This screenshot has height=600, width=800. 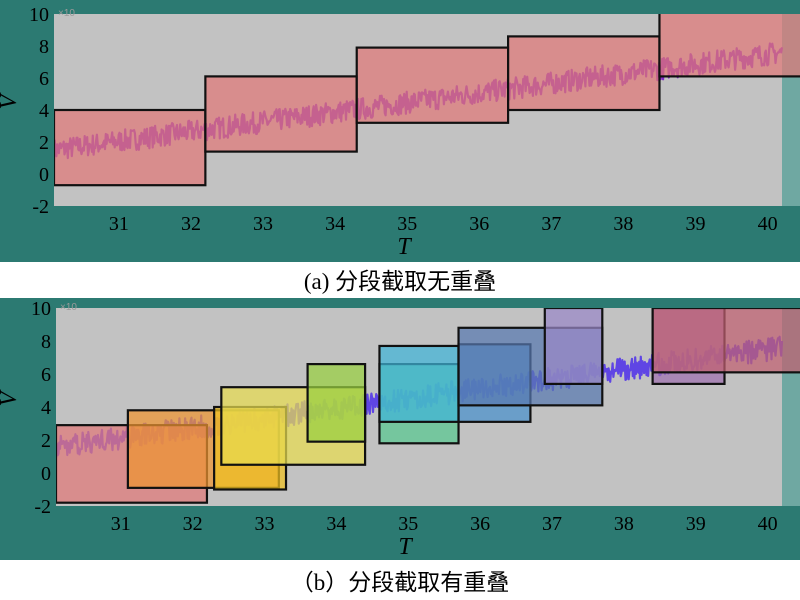 What do you see at coordinates (400, 281) in the screenshot?
I see `caption-a: (a) 分段截取无重叠` at bounding box center [400, 281].